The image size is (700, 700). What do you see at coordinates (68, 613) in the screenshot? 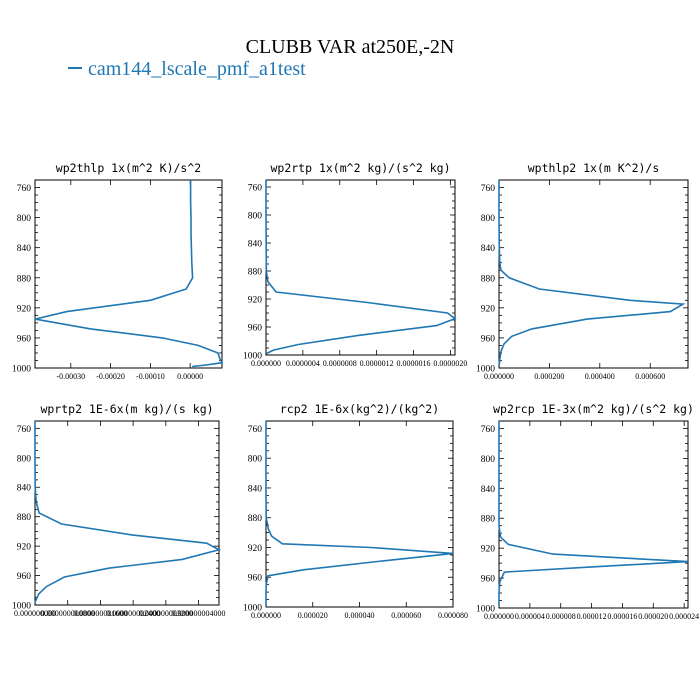
I see `x-tick-label: 0.000000000800` at bounding box center [68, 613].